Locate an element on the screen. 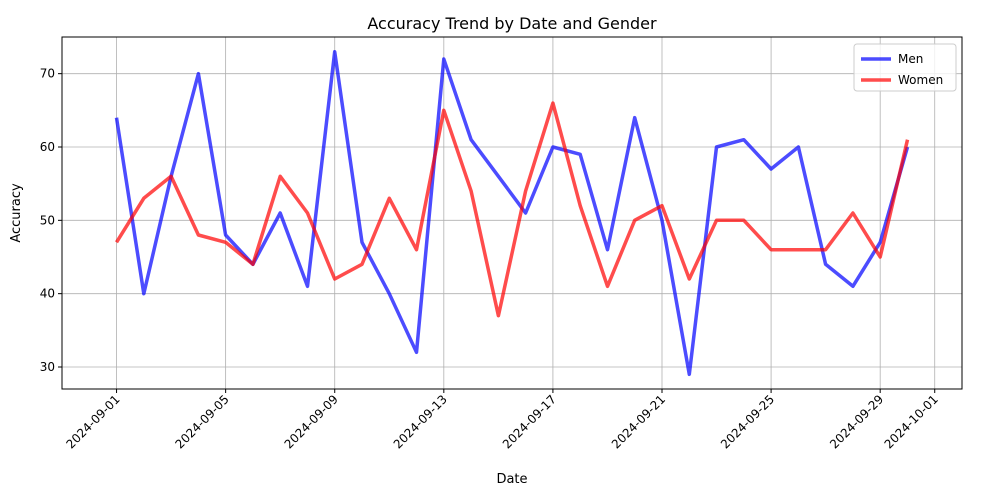 The height and width of the screenshot is (500, 1000). x-axis-label: Date is located at coordinates (511, 479).